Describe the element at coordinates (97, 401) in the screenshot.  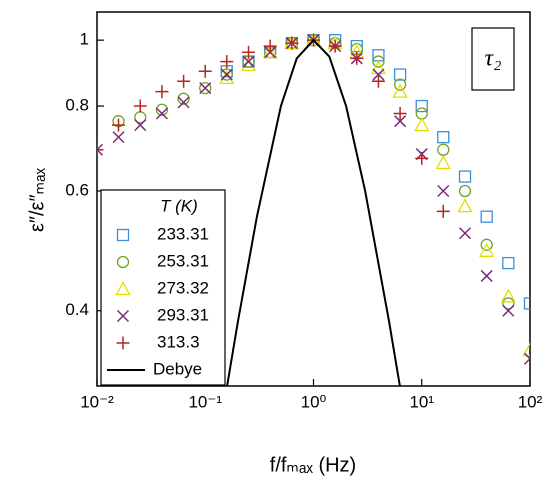
I see `x-tick-label: 10⁻²` at that location.